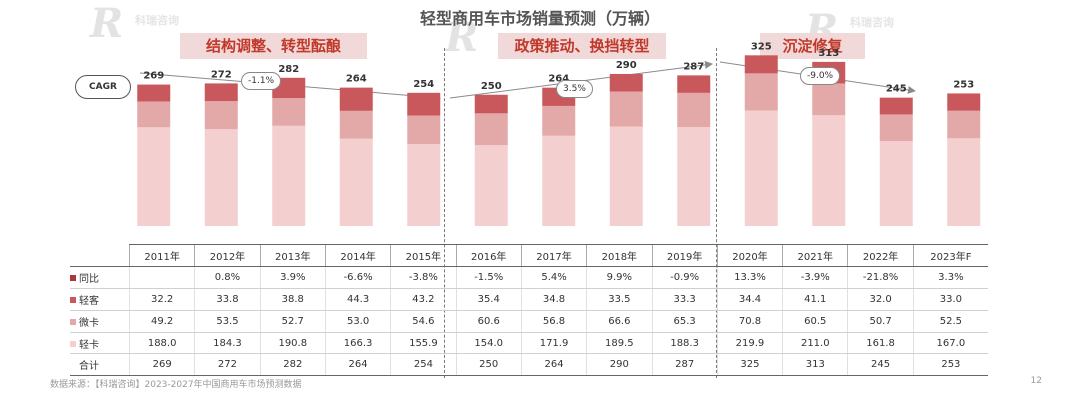  What do you see at coordinates (749, 321) in the screenshot?
I see `cell-mini-9: 70.8` at bounding box center [749, 321].